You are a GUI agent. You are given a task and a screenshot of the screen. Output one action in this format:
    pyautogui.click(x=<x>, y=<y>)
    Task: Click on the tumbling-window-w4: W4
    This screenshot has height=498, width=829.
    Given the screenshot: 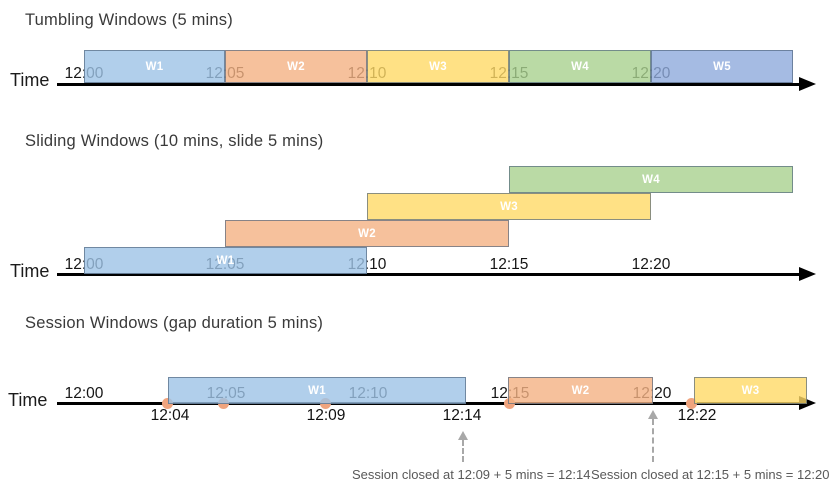 What is the action you would take?
    pyautogui.click(x=580, y=66)
    